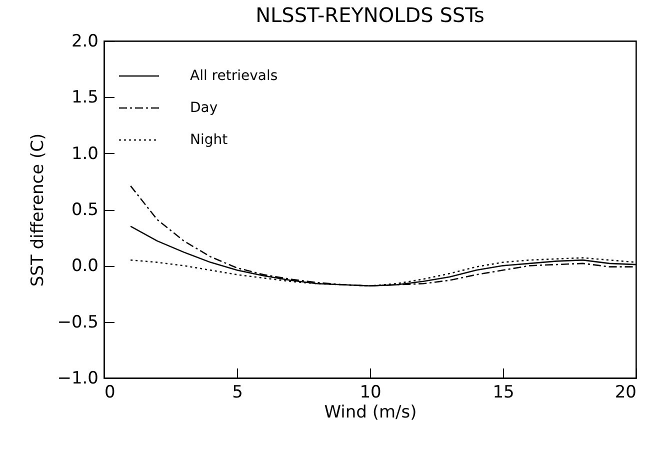  What do you see at coordinates (370, 412) in the screenshot?
I see `x-axis-title: Wind (m/s)` at bounding box center [370, 412].